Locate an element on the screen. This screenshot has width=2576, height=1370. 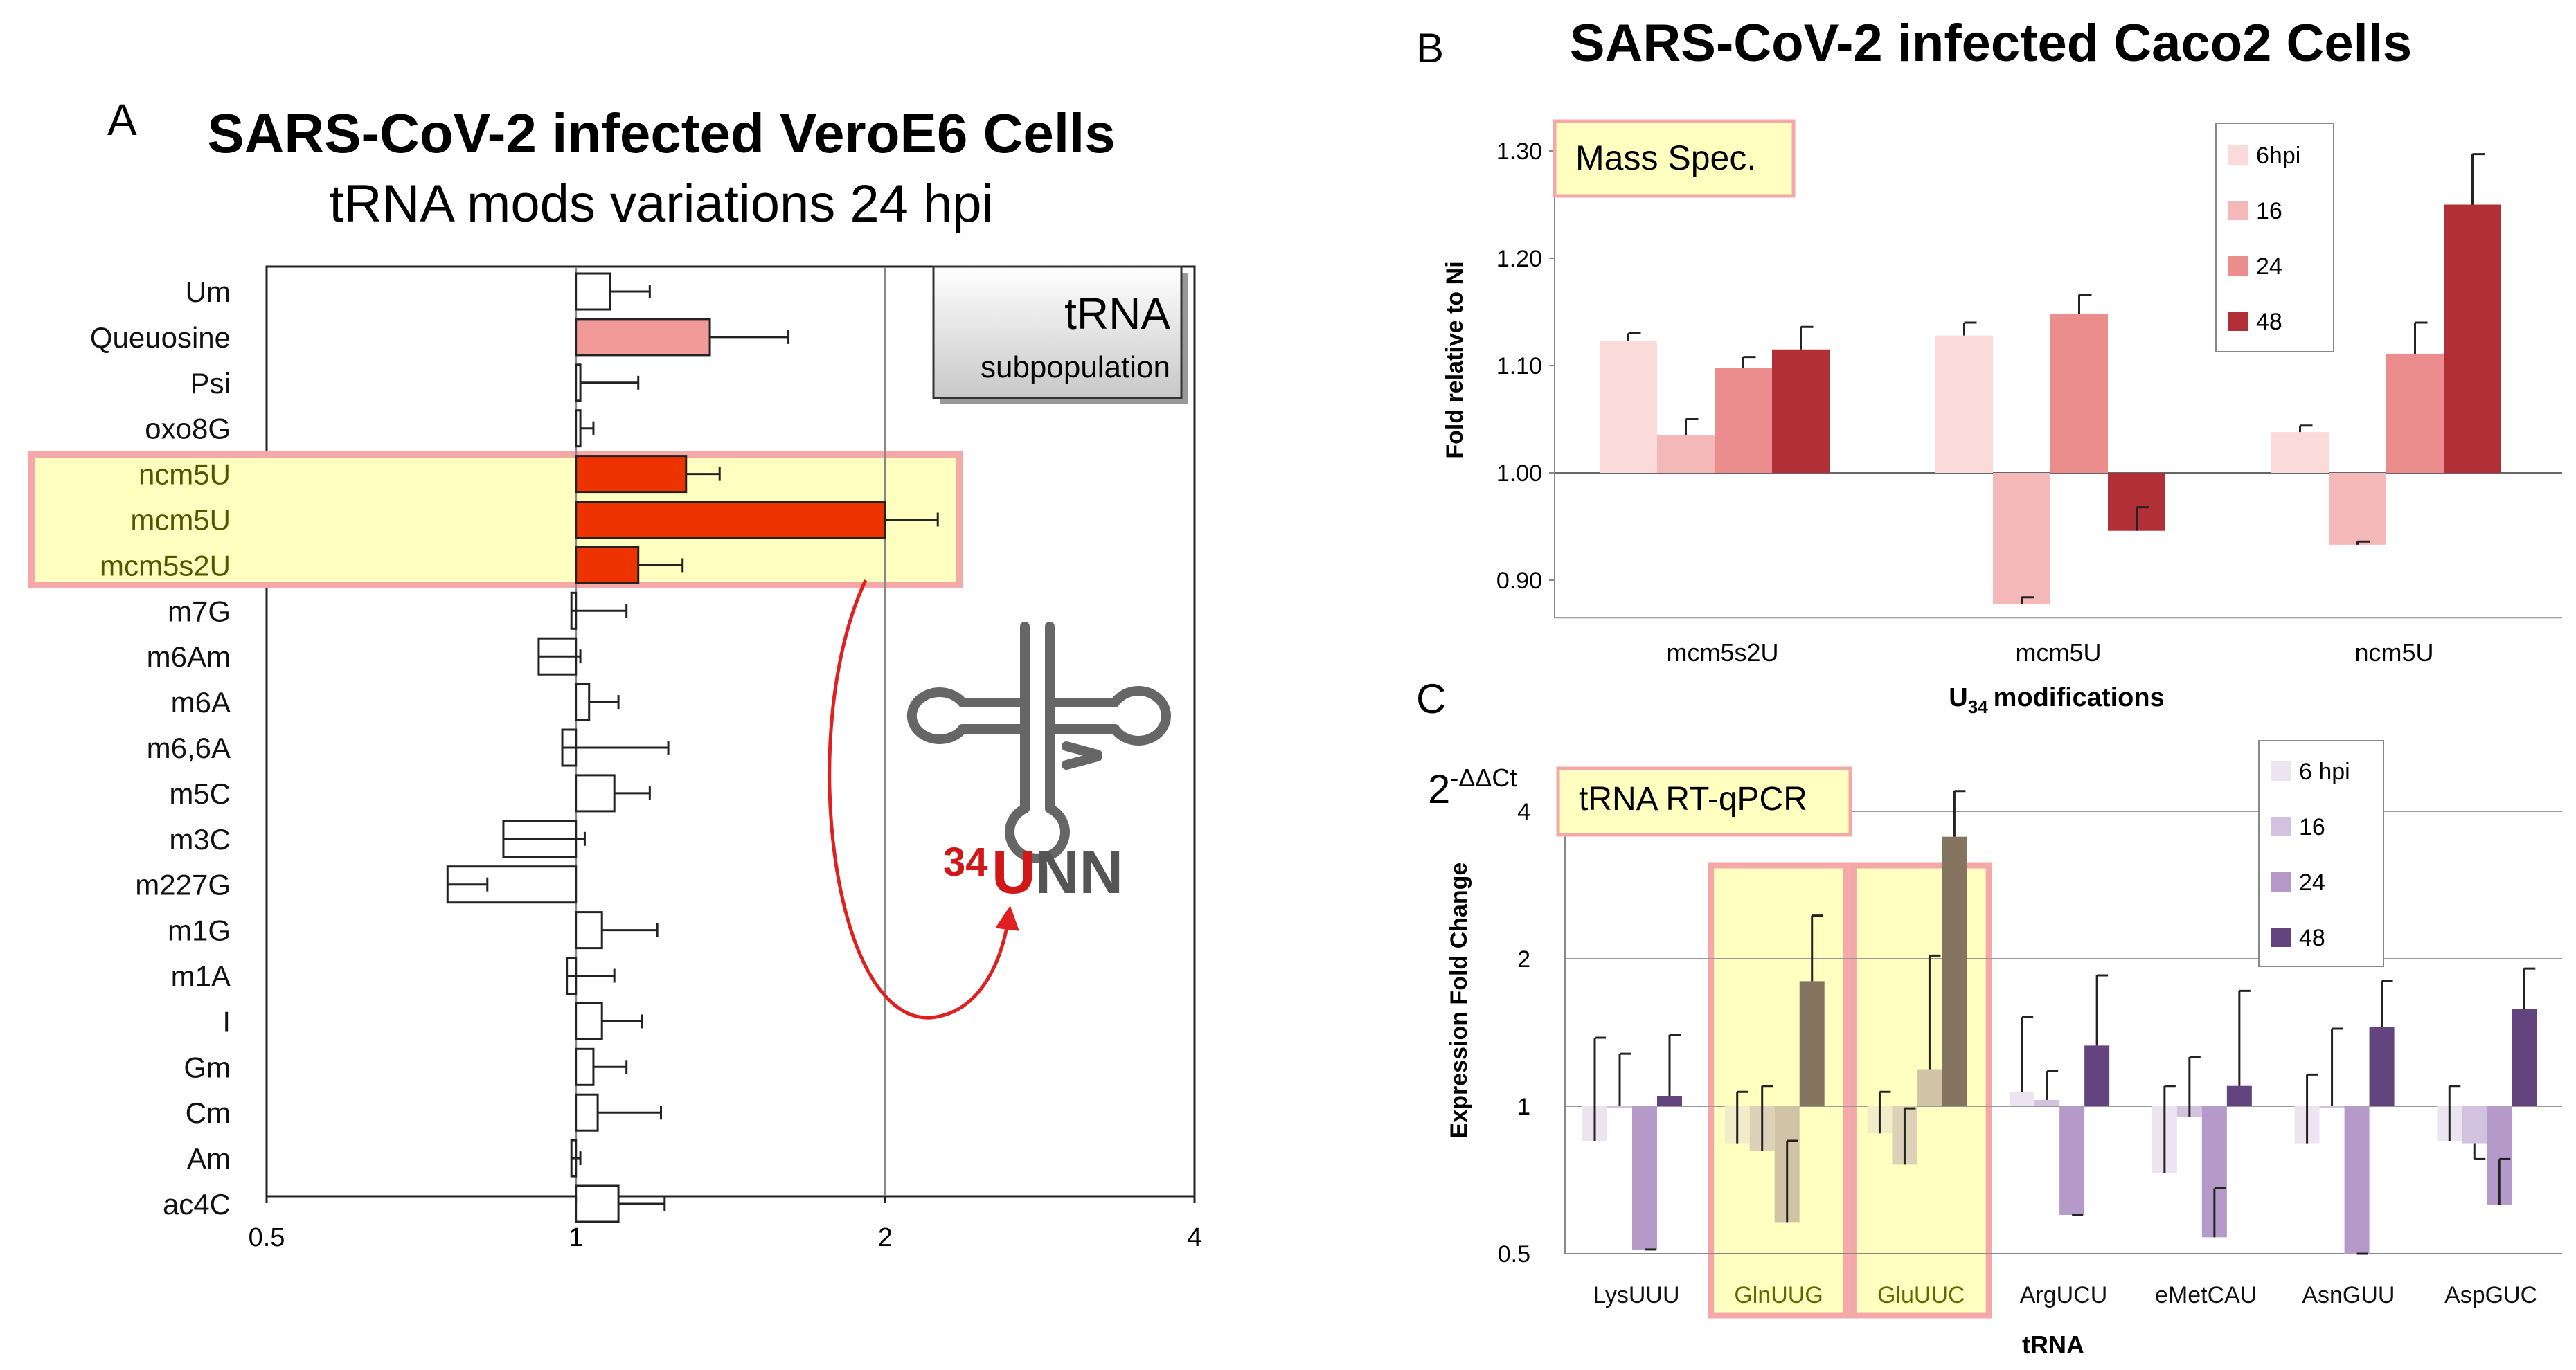
bar-mcm5s2u-6hpi is located at coordinates (1628, 407).